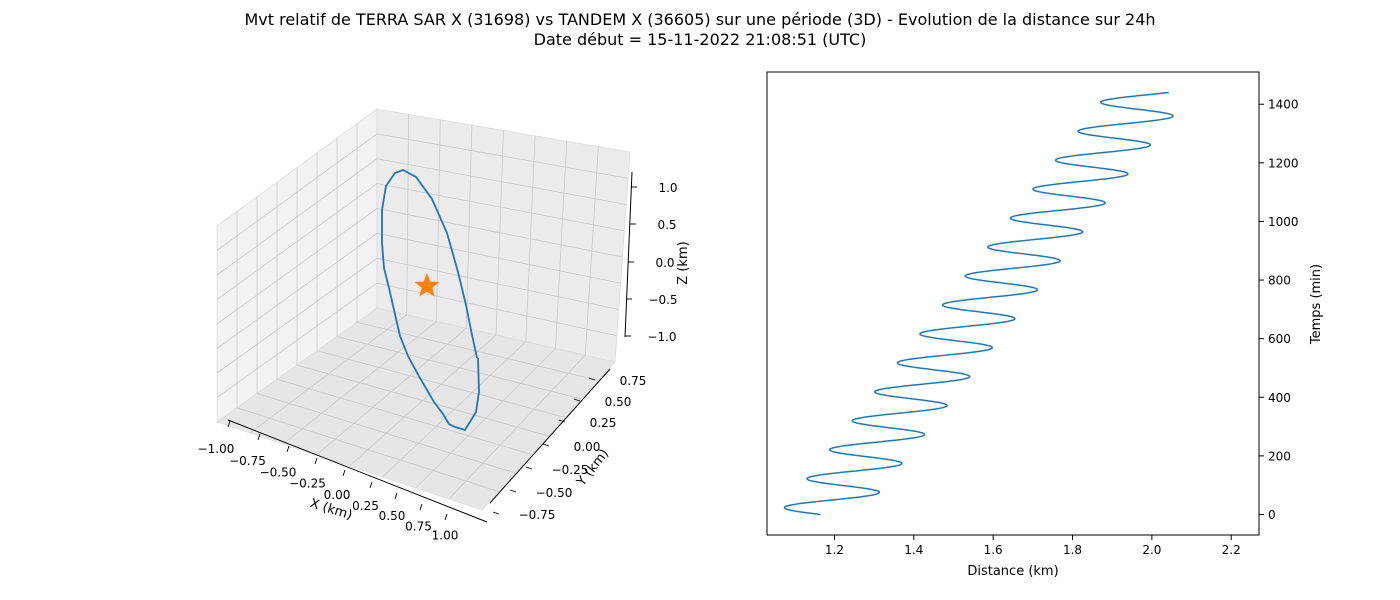 This screenshot has height=600, width=1400. Describe the element at coordinates (427, 285) in the screenshot. I see `series-3d-star-marker` at that location.